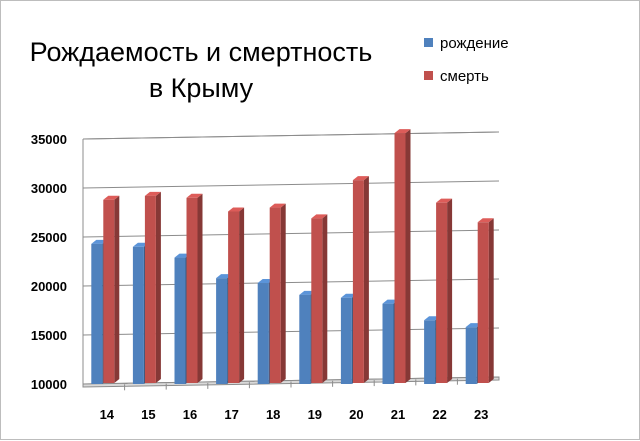 The width and height of the screenshot is (640, 441). I want to click on x-tick-label: 16, so click(190, 414).